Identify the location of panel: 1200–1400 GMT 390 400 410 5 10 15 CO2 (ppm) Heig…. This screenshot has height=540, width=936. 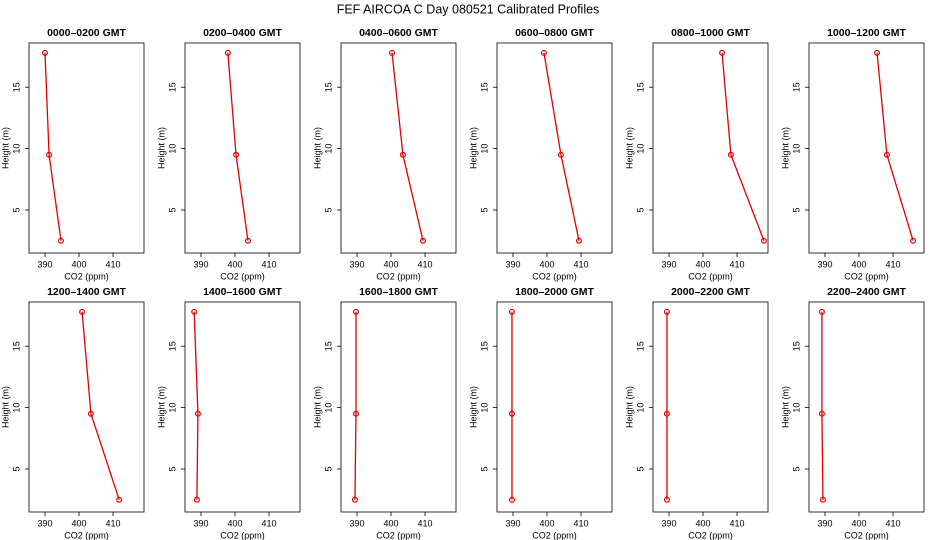
(72, 413).